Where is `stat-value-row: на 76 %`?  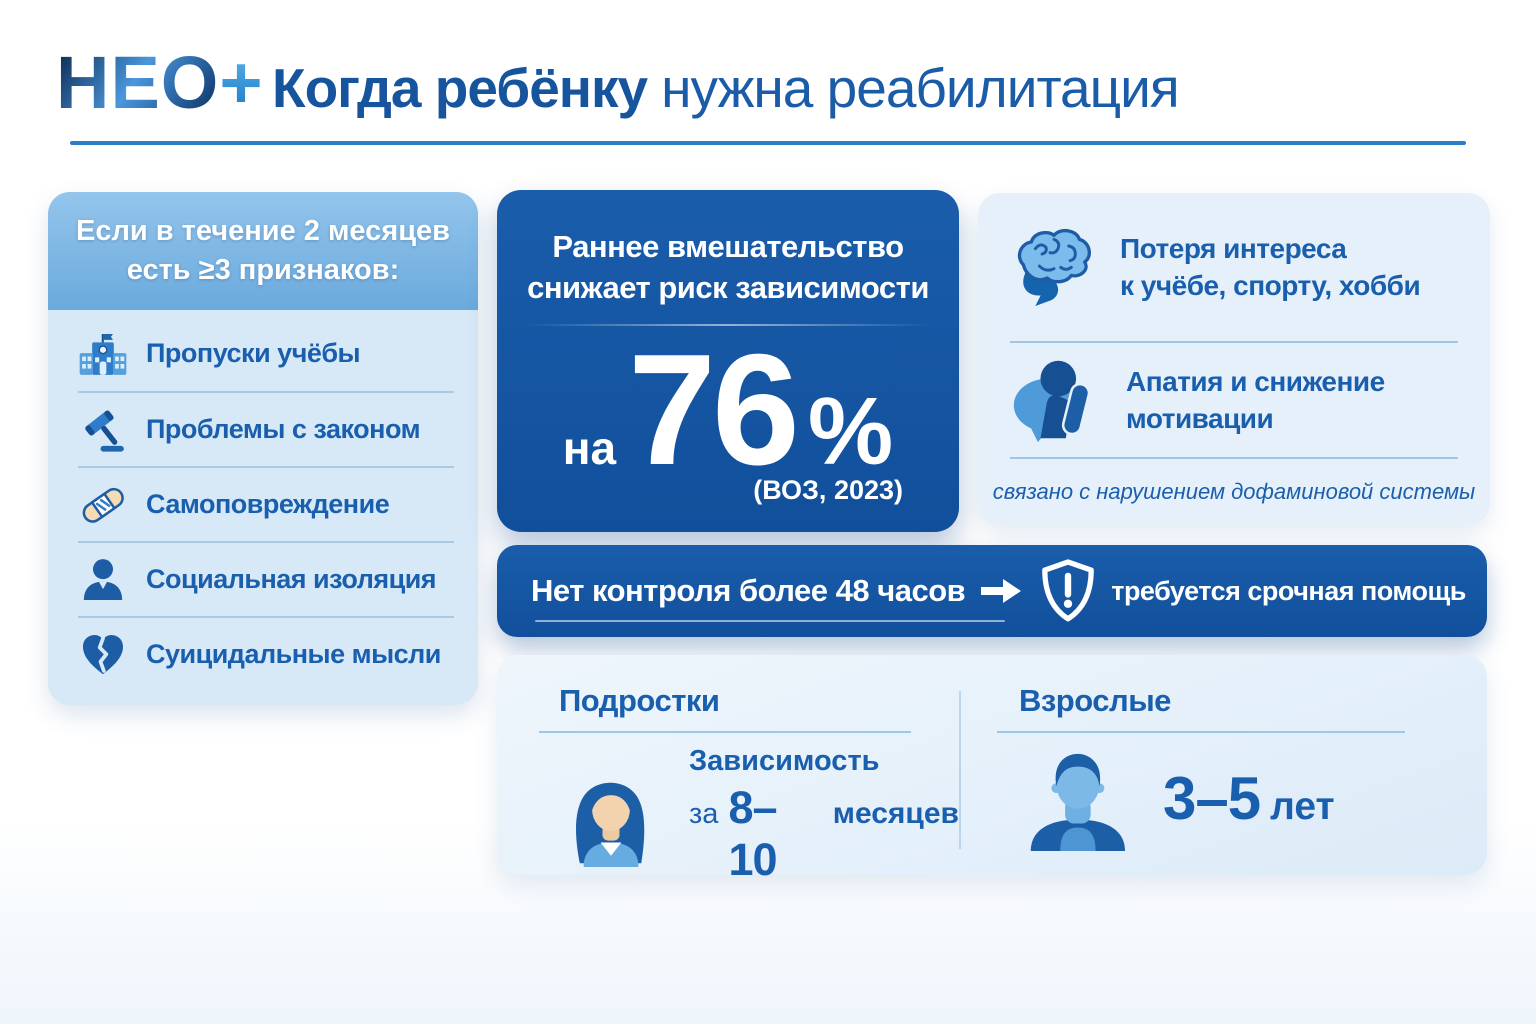
stat-value-row: на 76 % is located at coordinates (728, 410).